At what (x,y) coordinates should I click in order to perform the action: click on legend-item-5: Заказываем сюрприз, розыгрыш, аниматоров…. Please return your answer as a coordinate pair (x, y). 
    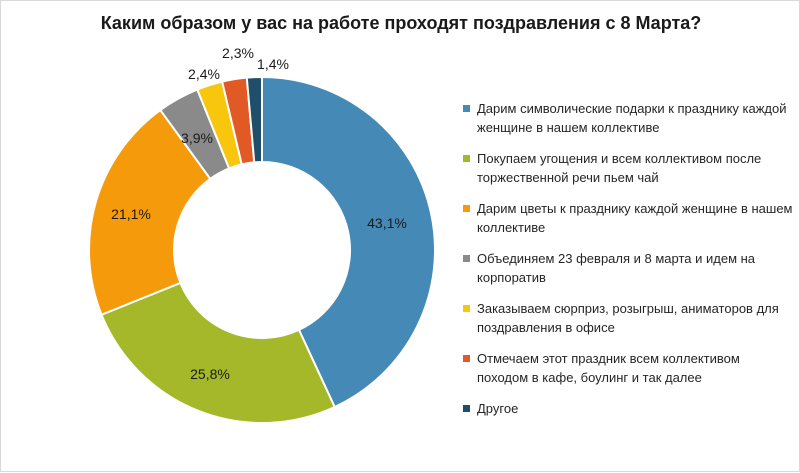
    Looking at the image, I should click on (628, 318).